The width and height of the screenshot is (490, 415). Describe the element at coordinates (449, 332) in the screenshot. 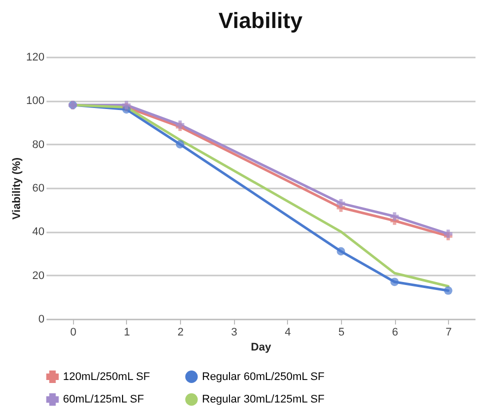

I see `x-tick-label: 7` at that location.